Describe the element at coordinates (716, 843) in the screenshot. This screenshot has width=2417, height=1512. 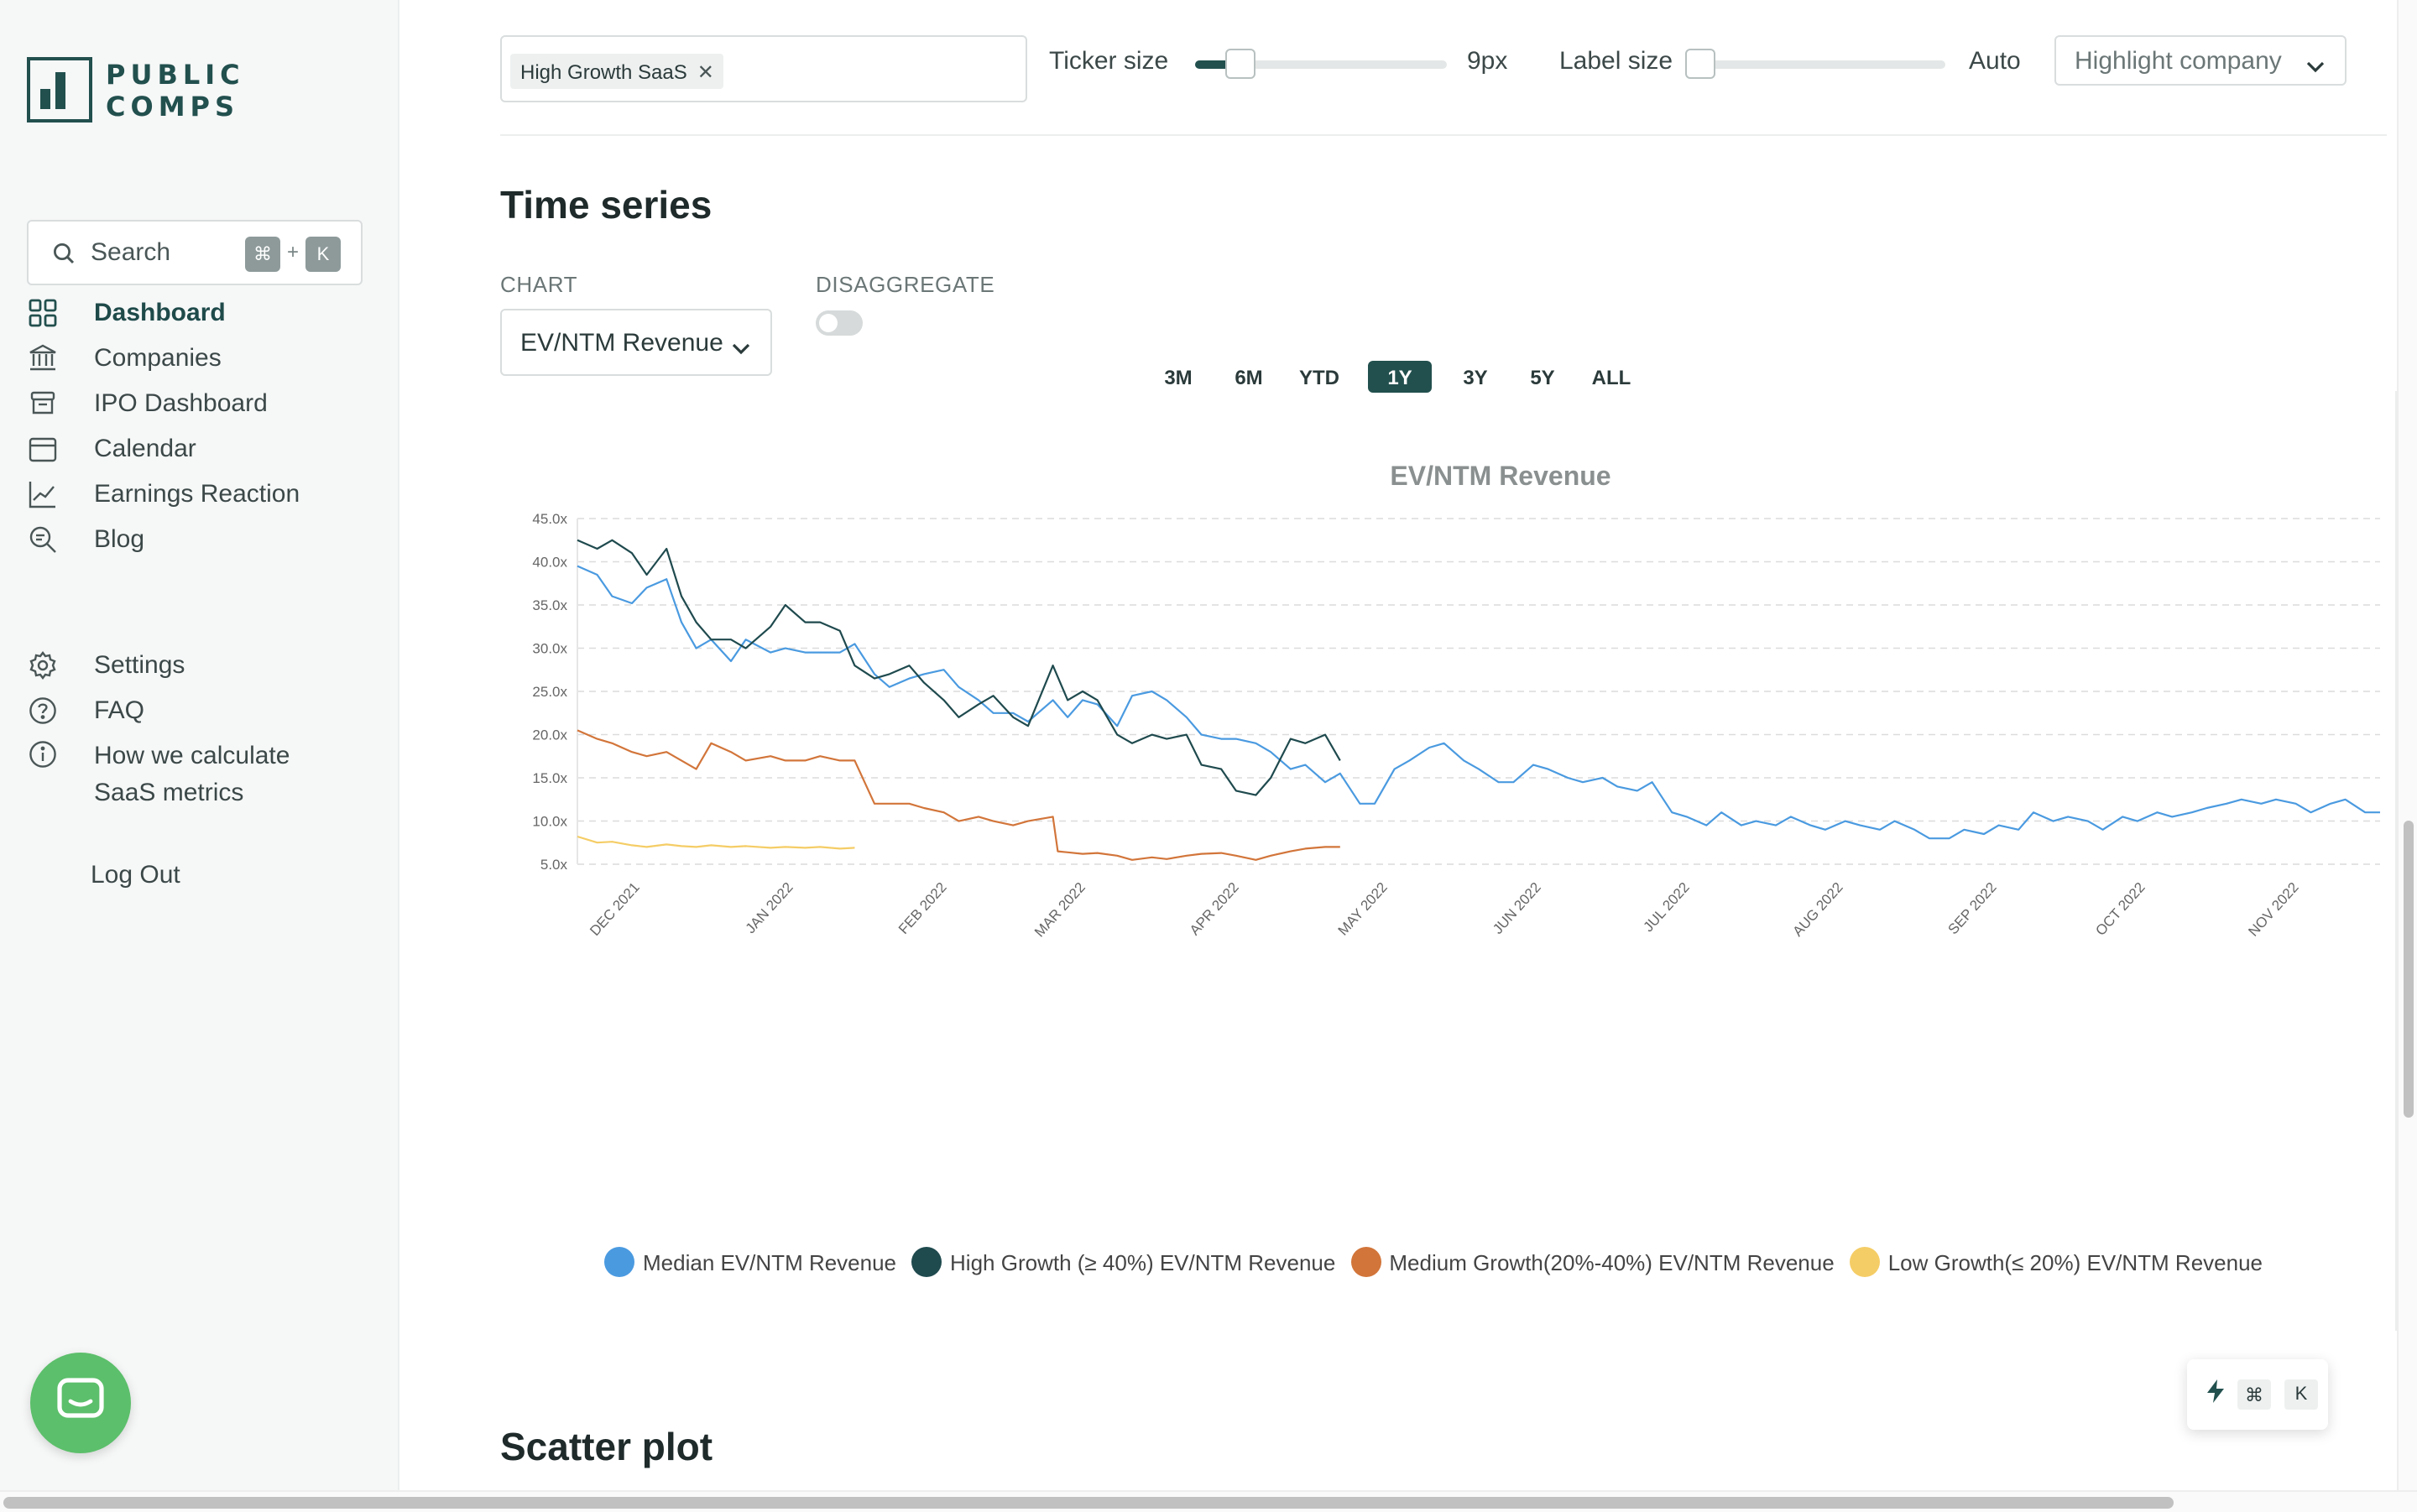
I see `series-line-low` at that location.